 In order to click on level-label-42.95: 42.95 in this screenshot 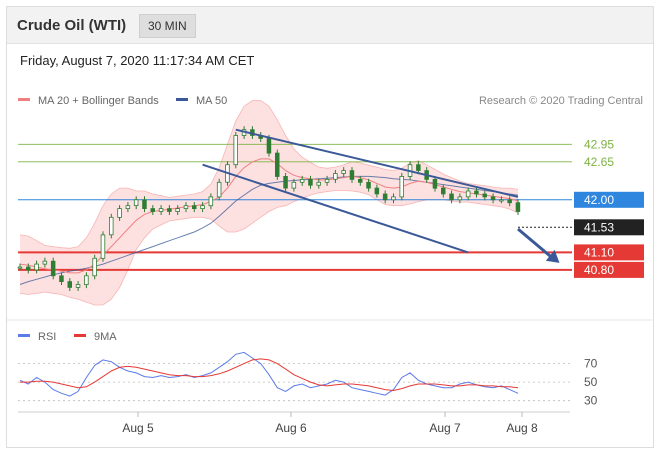, I will do `click(599, 144)`.